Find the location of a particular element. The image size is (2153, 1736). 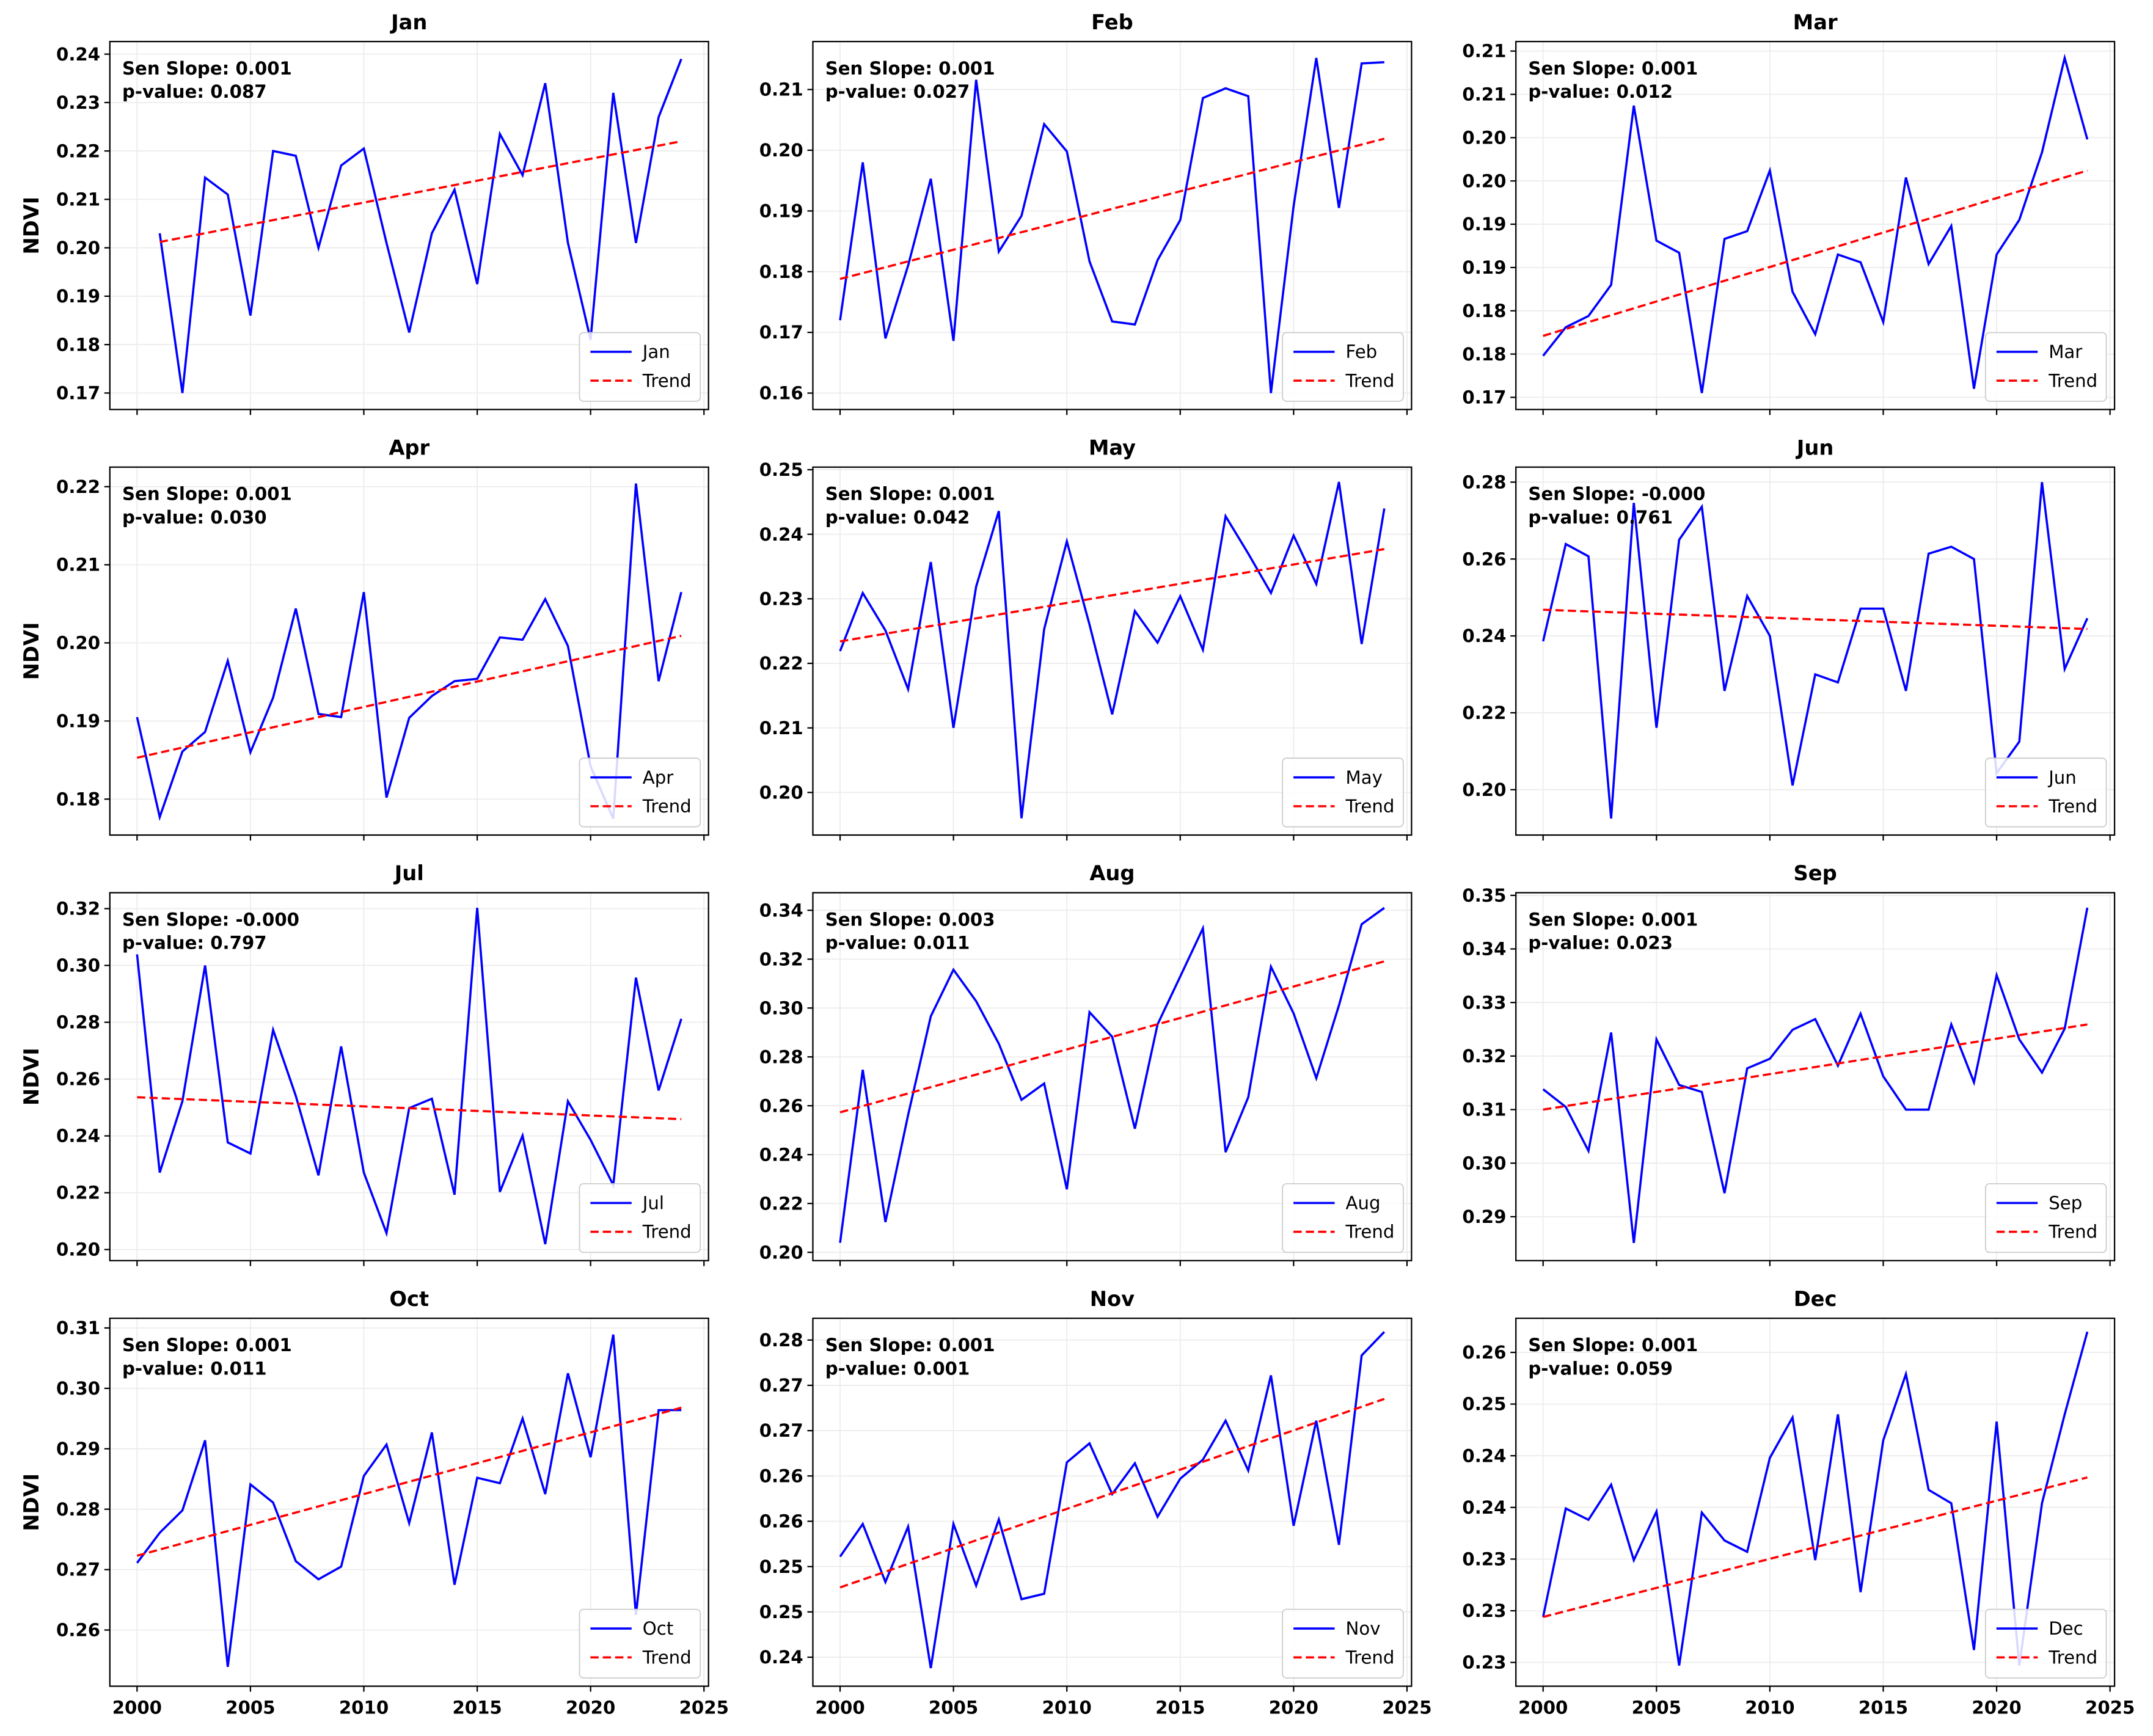

annotation: p-value: 0.027 is located at coordinates (898, 92).